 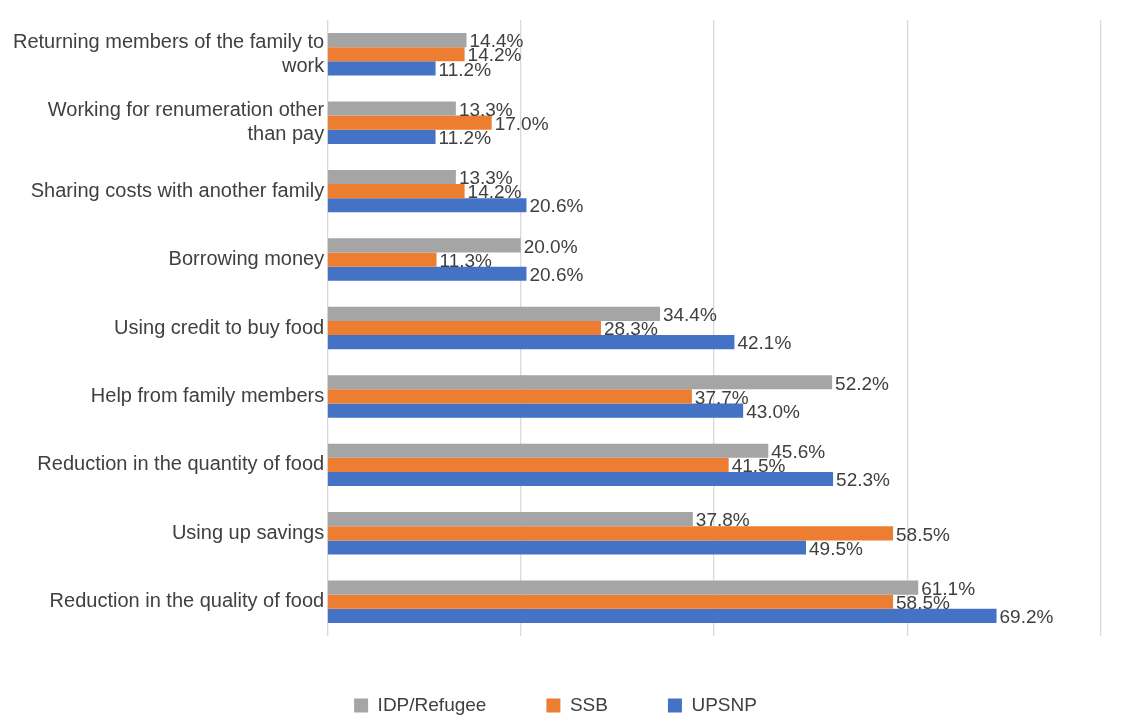 I want to click on y-tick-label: Using credit to buy food, so click(x=219, y=326).